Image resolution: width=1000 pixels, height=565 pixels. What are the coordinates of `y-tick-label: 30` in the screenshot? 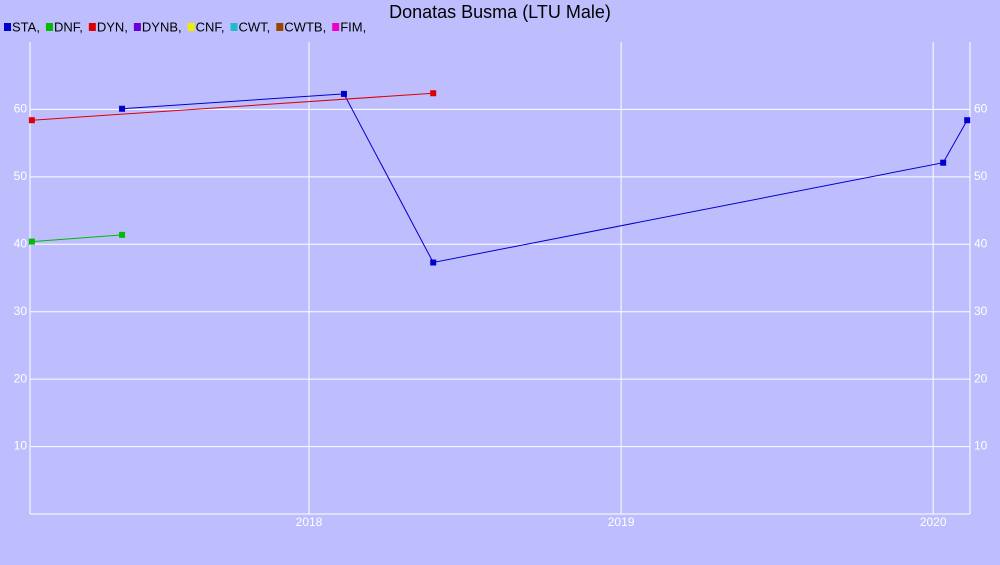 It's located at (21, 311).